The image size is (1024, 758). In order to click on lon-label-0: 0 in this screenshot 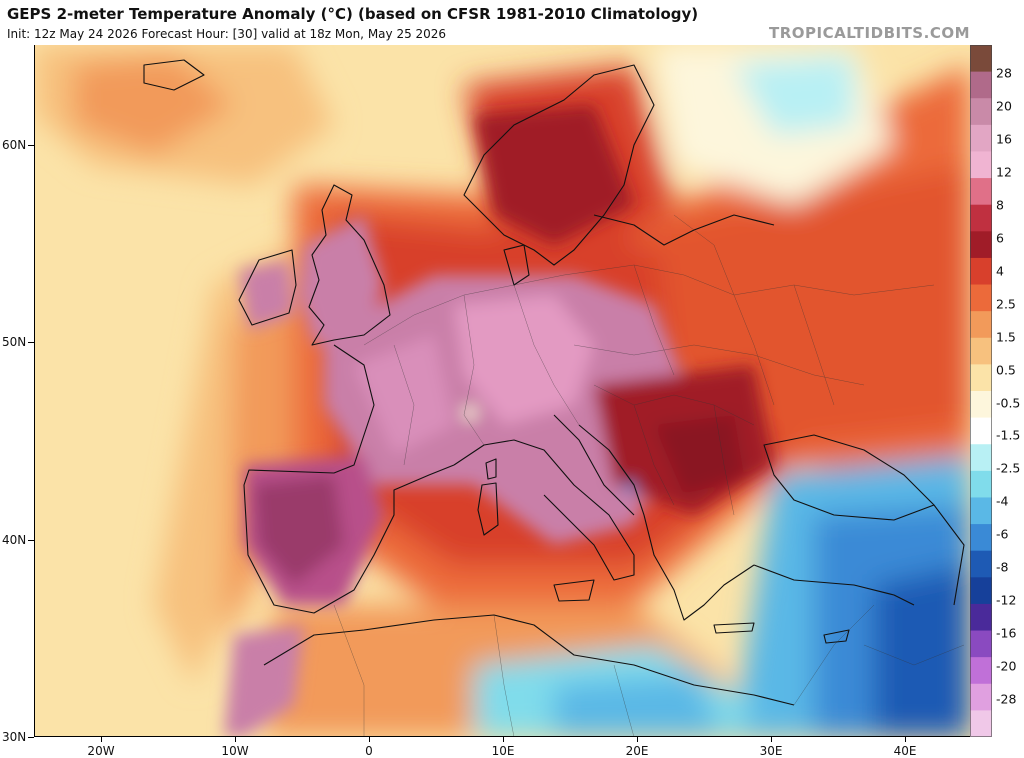, I will do `click(369, 751)`.